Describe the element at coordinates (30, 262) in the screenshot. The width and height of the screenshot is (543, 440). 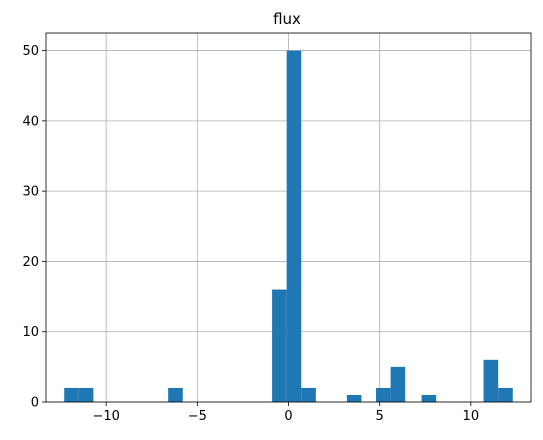
I see `y-tick-label: 20` at that location.